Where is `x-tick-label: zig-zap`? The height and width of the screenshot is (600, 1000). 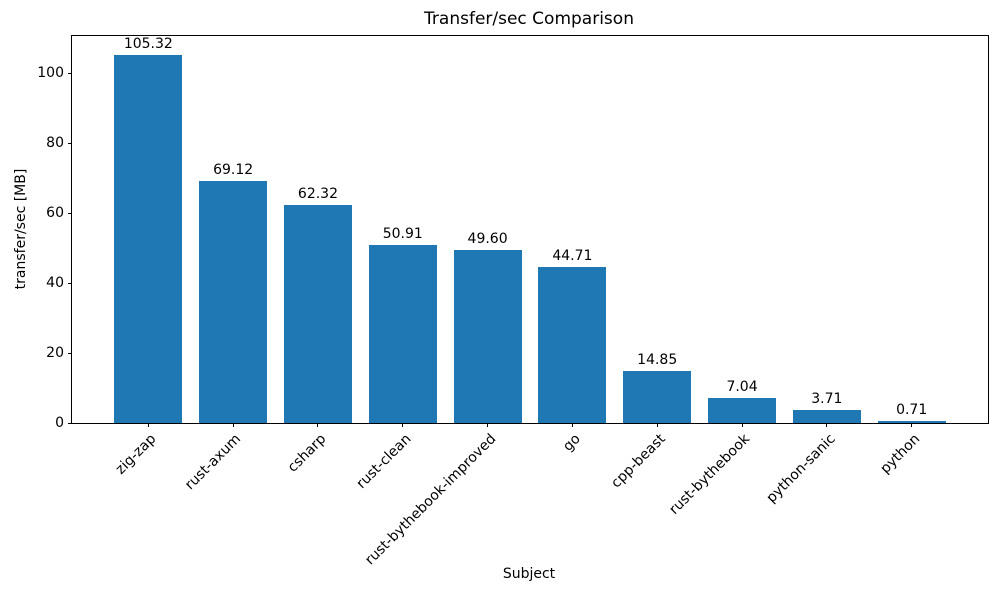
x-tick-label: zig-zap is located at coordinates (136, 454).